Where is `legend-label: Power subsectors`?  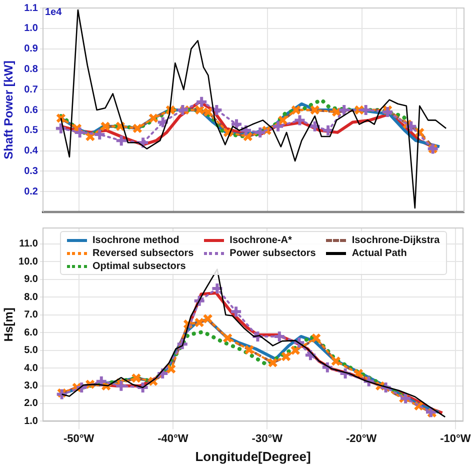
legend-label: Power subsectors is located at coordinates (273, 253).